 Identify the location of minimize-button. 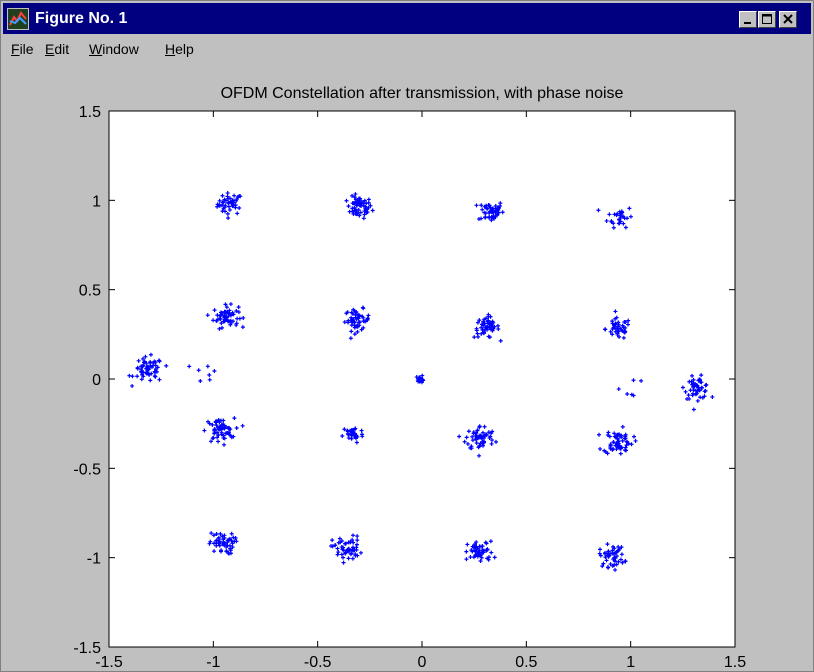
(748, 19).